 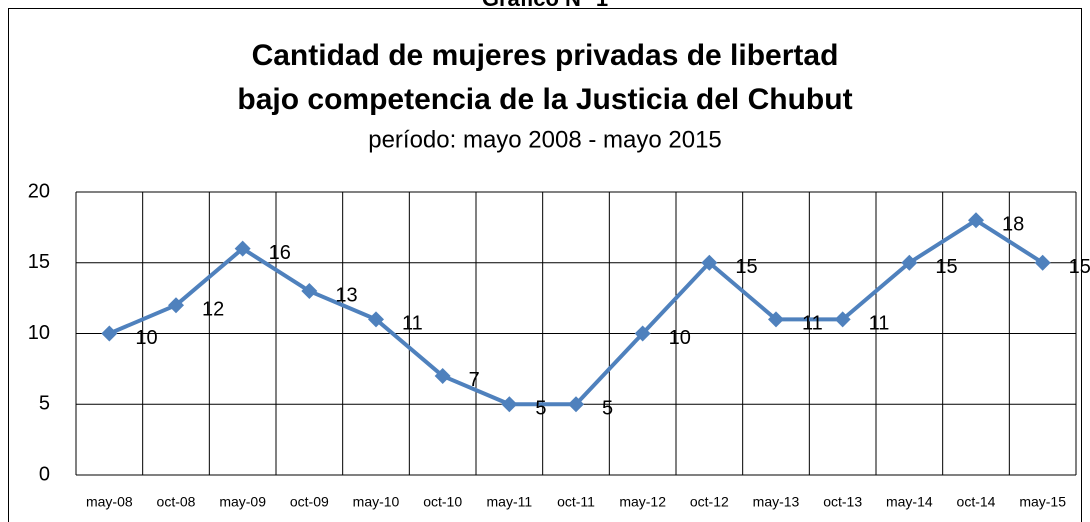 What do you see at coordinates (642, 502) in the screenshot?
I see `x-tick-label: may-12` at bounding box center [642, 502].